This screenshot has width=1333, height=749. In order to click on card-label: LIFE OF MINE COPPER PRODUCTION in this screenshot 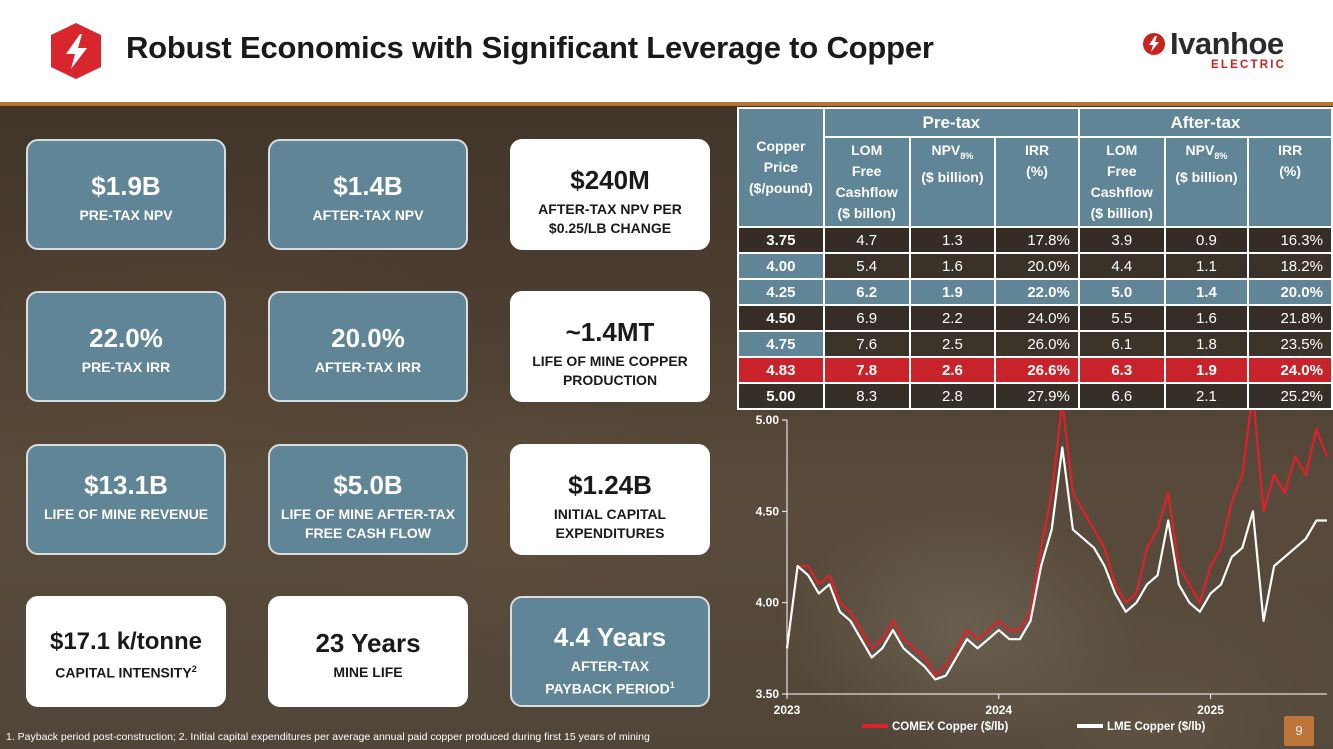, I will do `click(610, 370)`.